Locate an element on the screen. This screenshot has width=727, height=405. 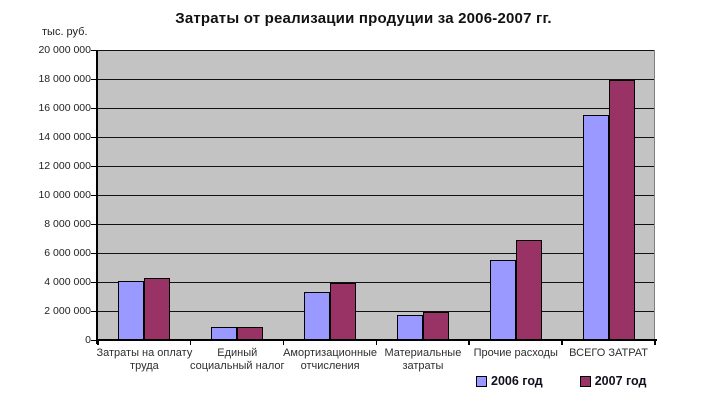
x-axis-line is located at coordinates (376, 340).